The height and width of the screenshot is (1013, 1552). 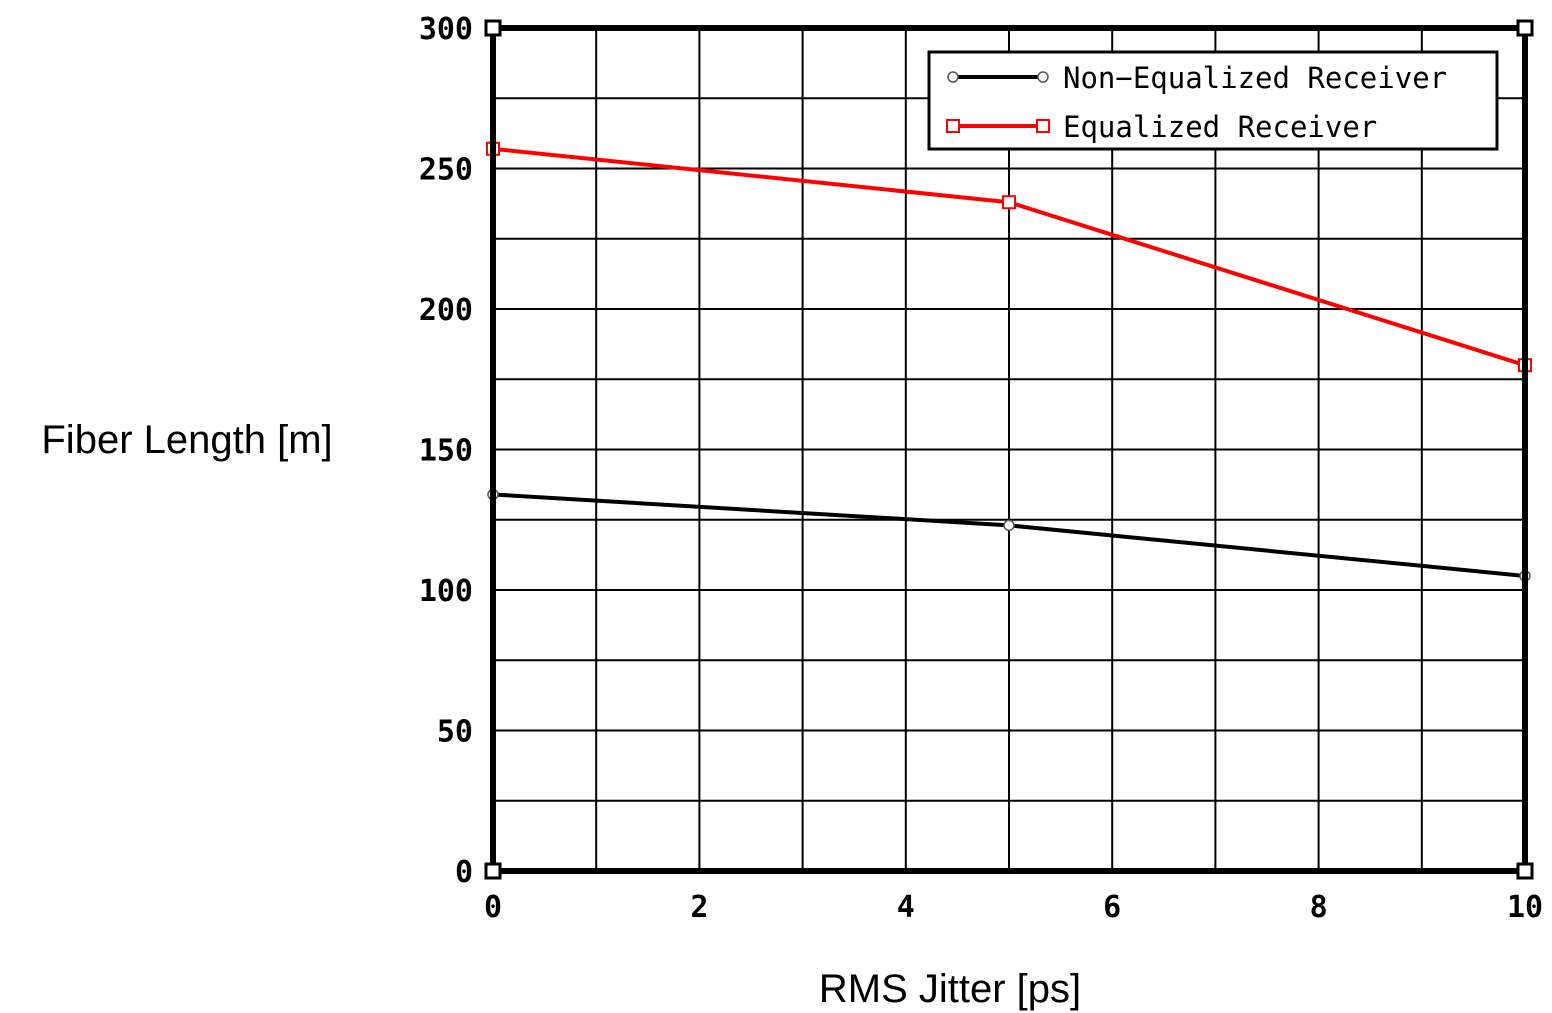 What do you see at coordinates (446, 29) in the screenshot?
I see `y-tick-label: 300` at bounding box center [446, 29].